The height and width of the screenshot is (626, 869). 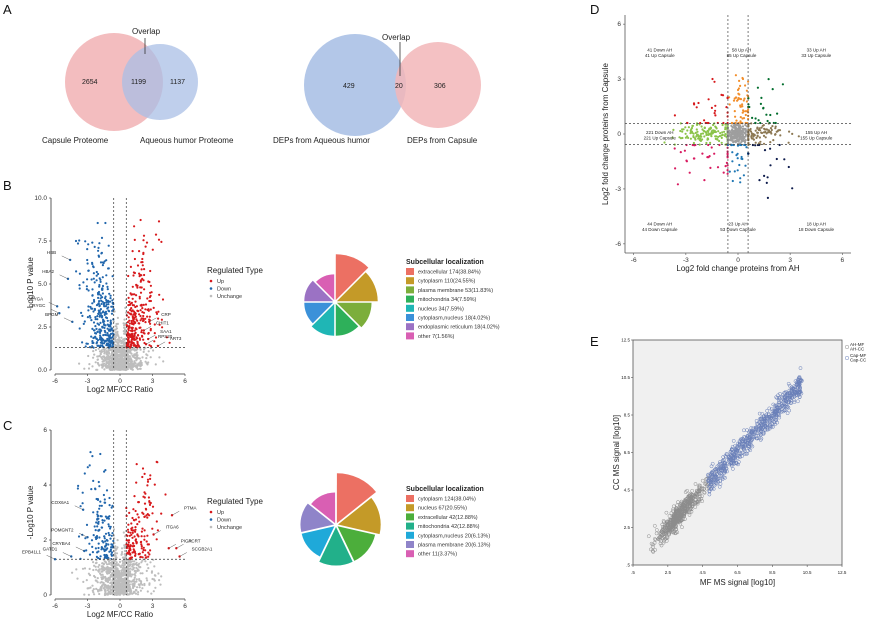 I want to click on x-tick-label: -3, so click(x=686, y=260).